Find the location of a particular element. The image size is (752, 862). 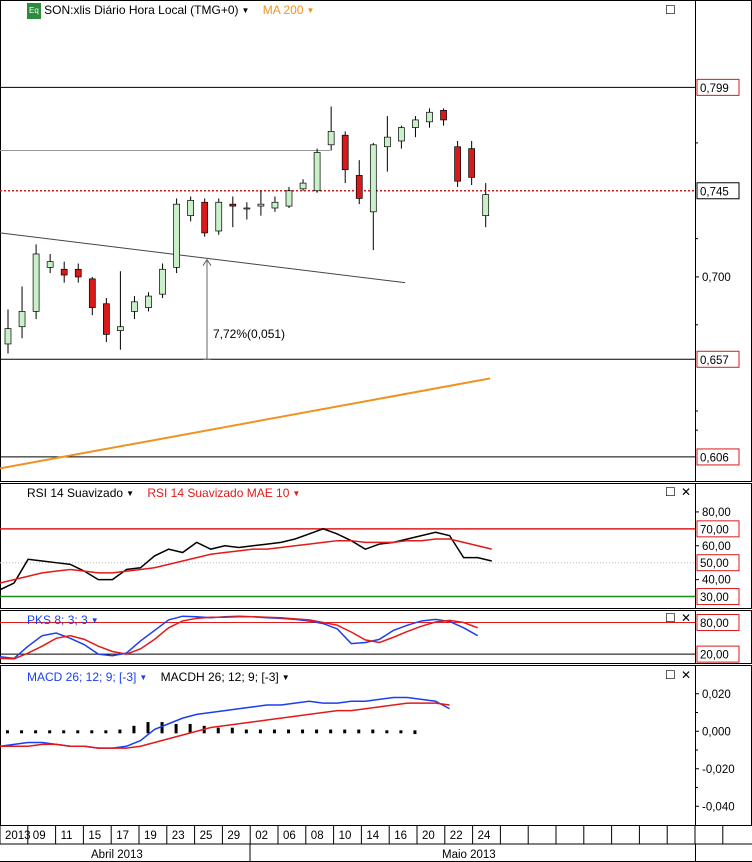

x-axis-day-label: 25 is located at coordinates (206, 836).